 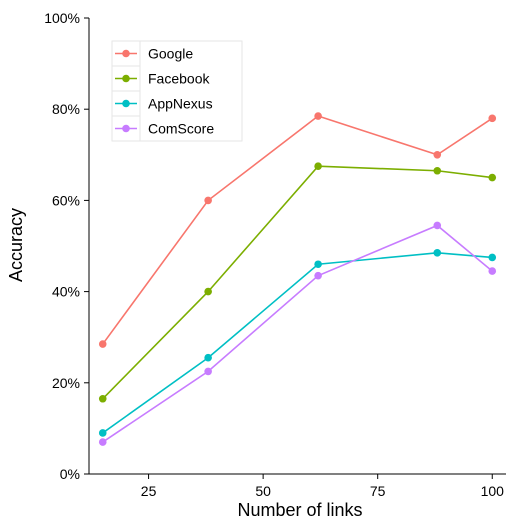 I want to click on x-tick-label: 75, so click(x=378, y=491).